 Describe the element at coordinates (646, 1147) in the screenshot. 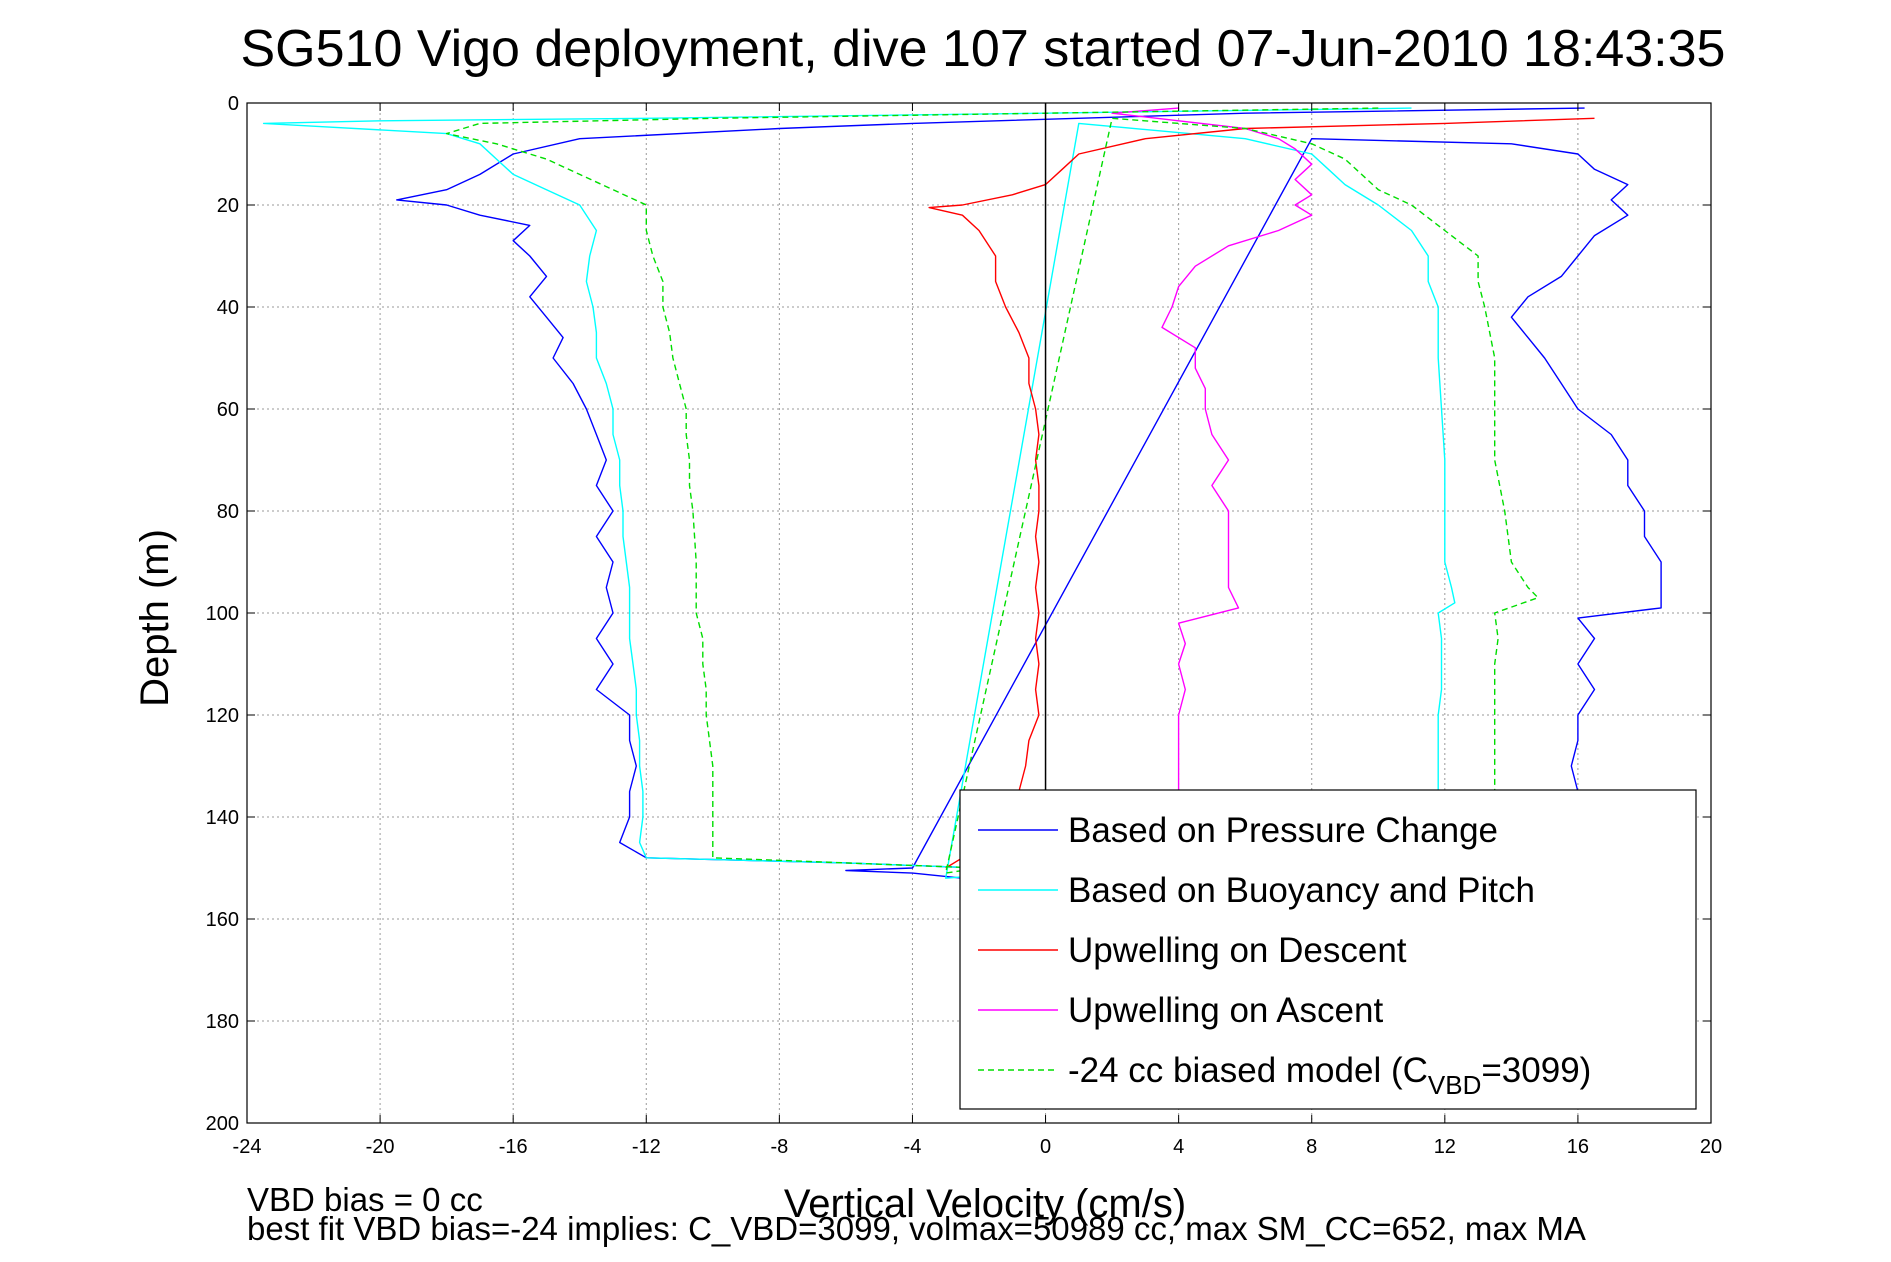

I see `x-tick-label: -12` at that location.